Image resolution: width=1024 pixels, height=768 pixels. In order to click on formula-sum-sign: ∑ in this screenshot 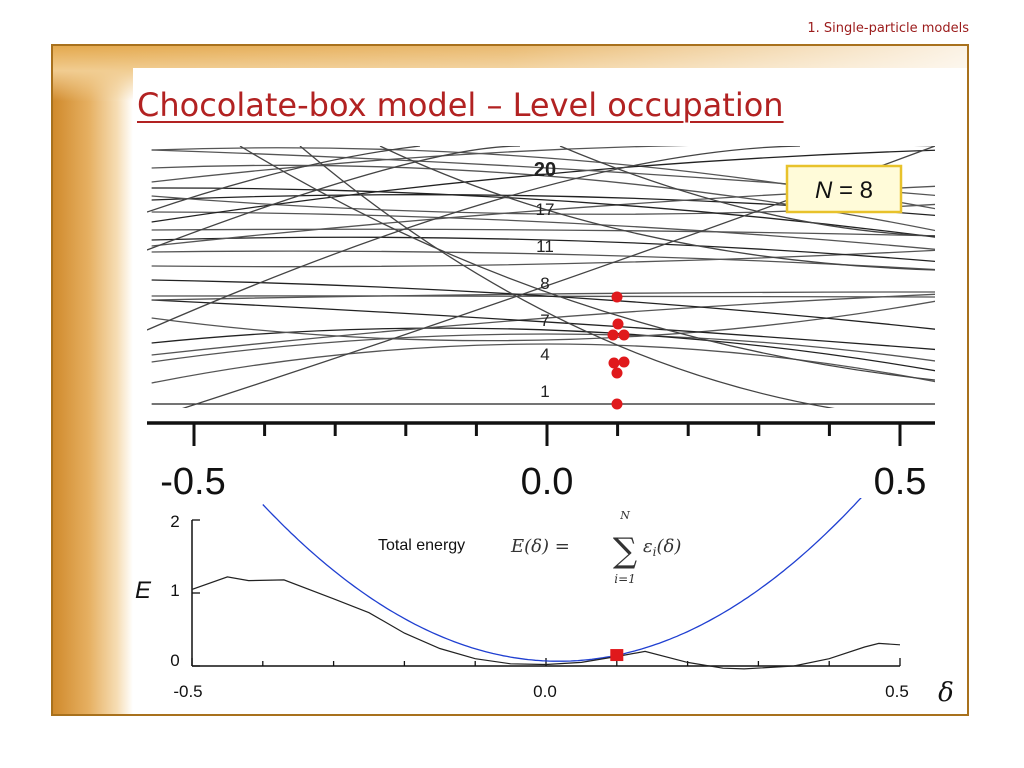, I will do `click(625, 551)`.